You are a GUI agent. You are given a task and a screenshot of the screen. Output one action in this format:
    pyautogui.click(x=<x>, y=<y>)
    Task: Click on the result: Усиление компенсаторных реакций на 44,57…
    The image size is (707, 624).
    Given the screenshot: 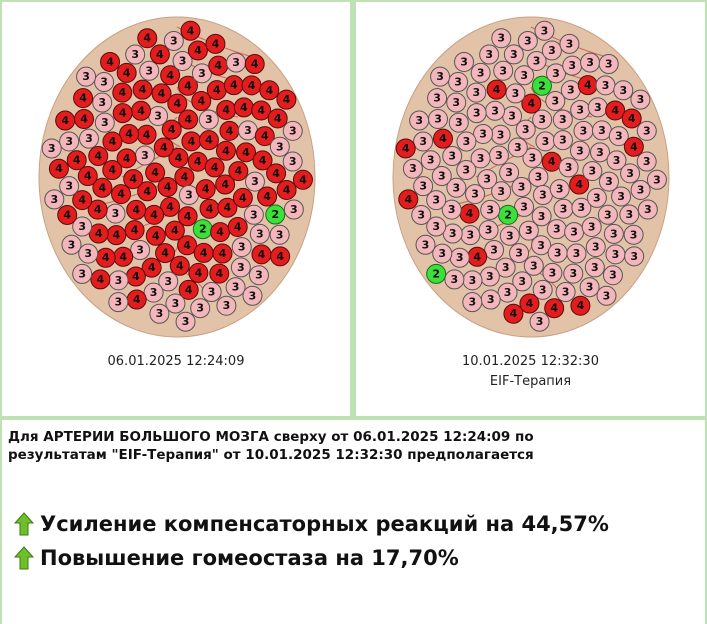 What is the action you would take?
    pyautogui.click(x=311, y=524)
    